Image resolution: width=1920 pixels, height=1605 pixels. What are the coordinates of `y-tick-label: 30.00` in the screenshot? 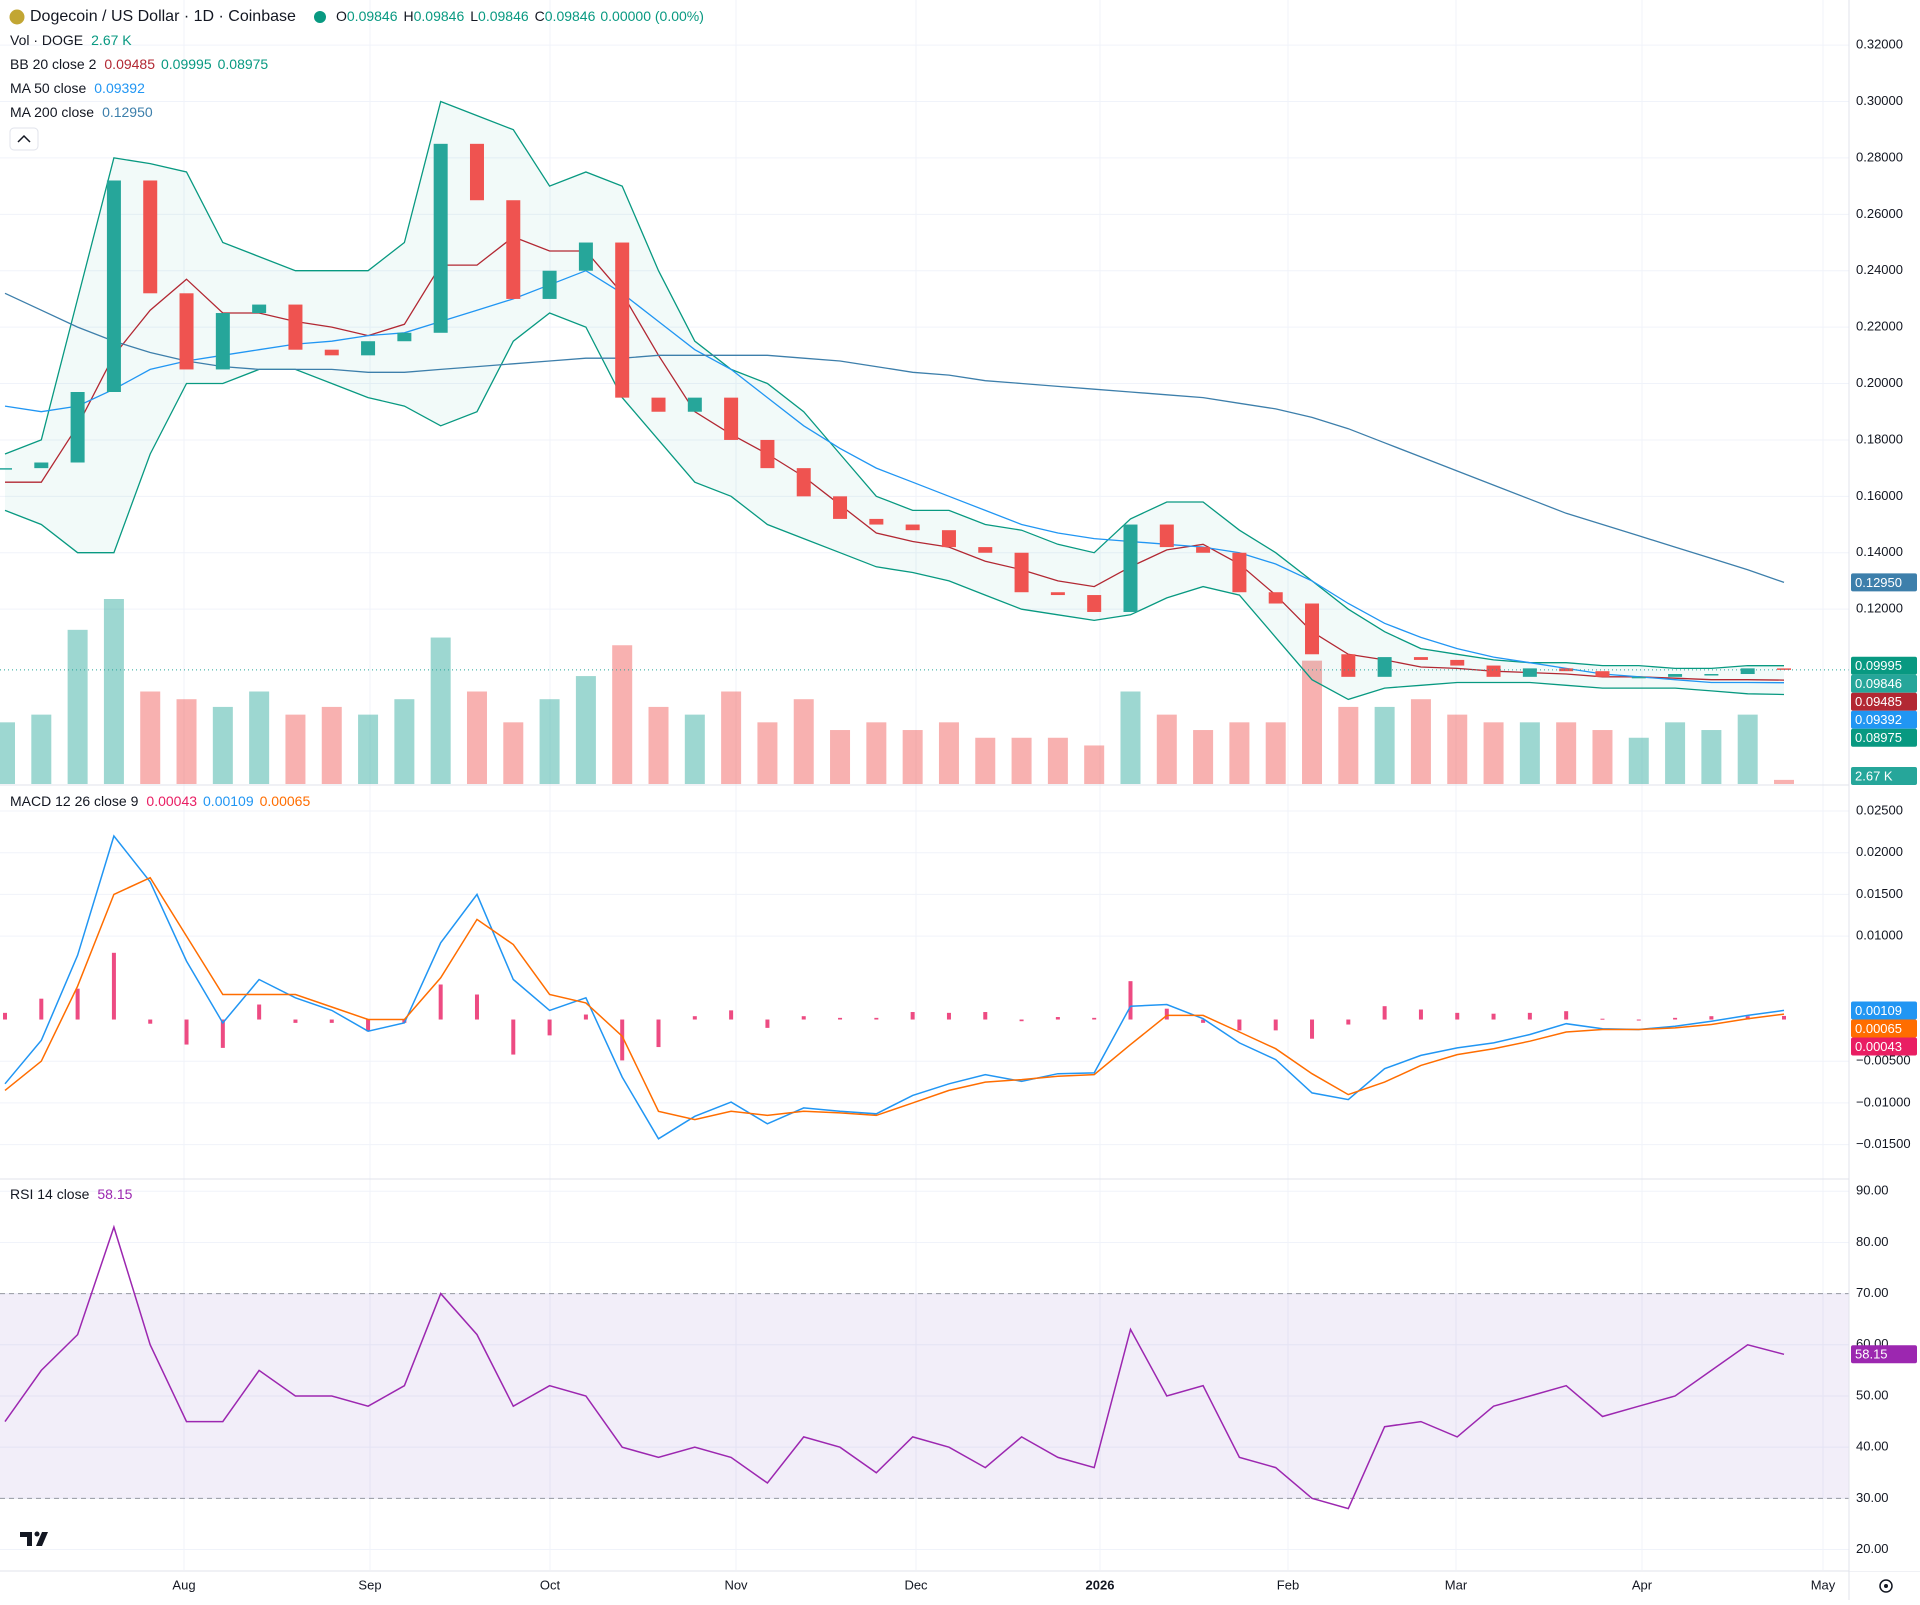 It's located at (1872, 1497).